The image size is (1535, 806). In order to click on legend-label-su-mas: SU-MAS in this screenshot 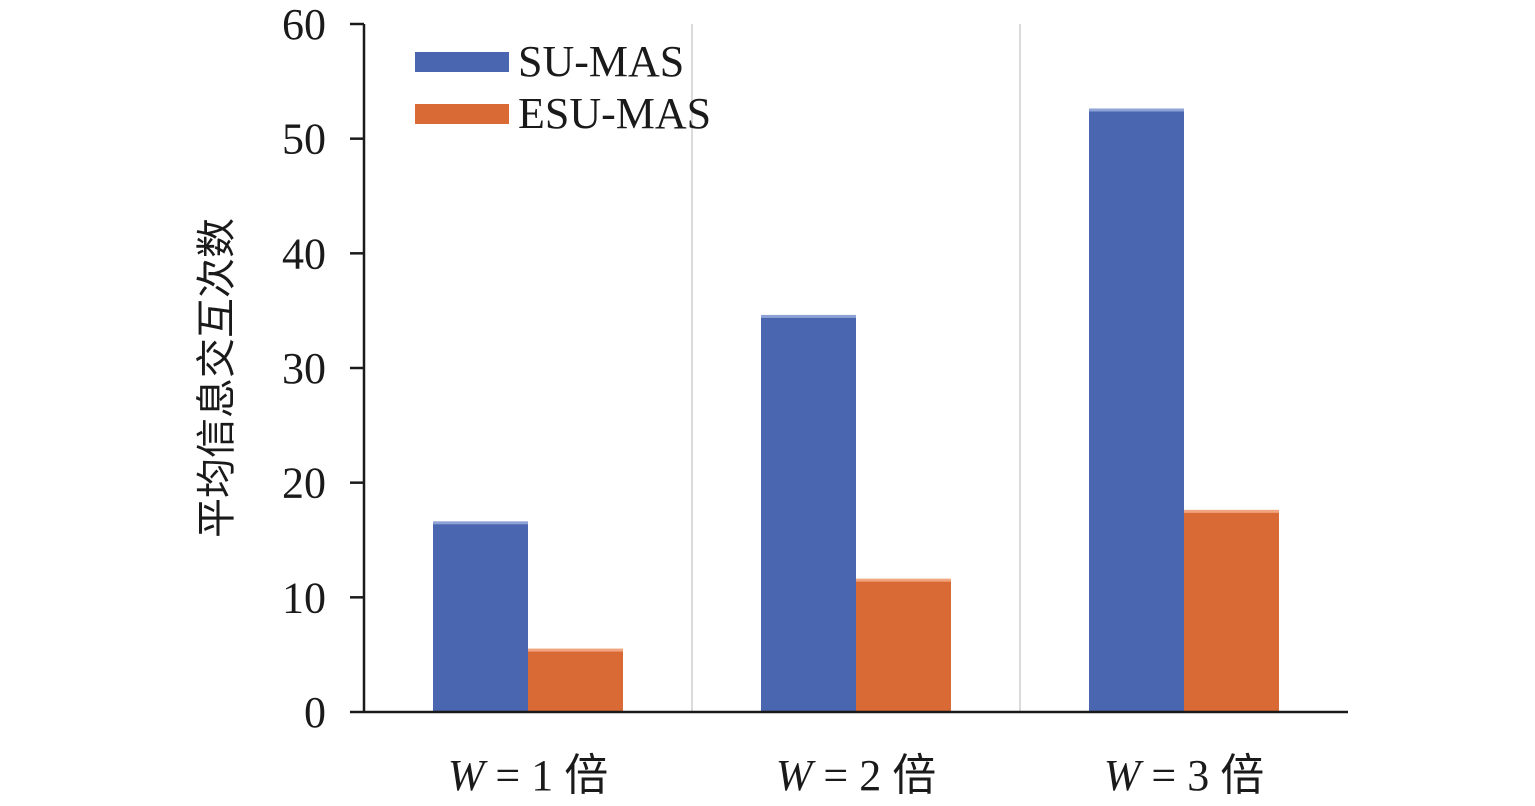, I will do `click(601, 61)`.